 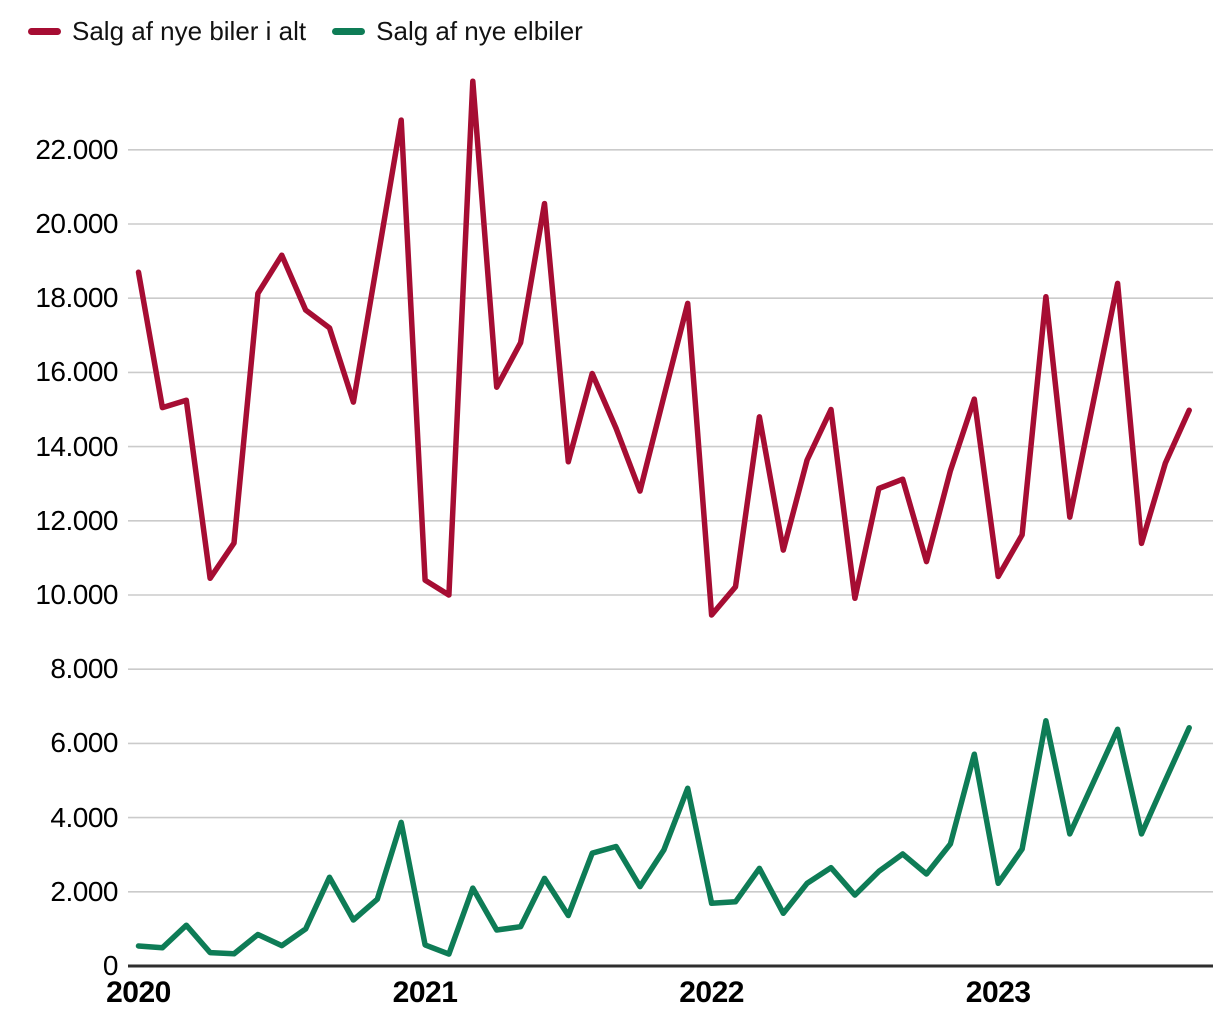 What do you see at coordinates (44, 31) in the screenshot?
I see `legend-swatch-total` at bounding box center [44, 31].